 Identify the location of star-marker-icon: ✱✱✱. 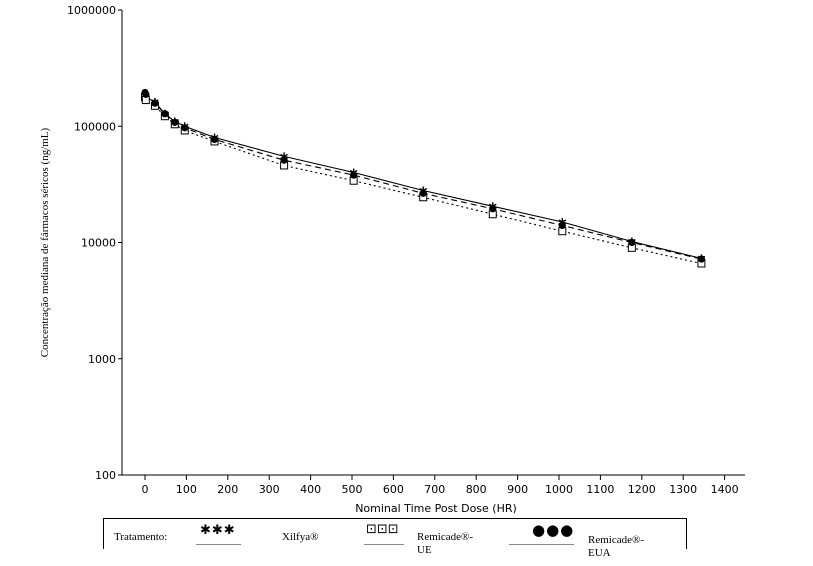
(218, 530).